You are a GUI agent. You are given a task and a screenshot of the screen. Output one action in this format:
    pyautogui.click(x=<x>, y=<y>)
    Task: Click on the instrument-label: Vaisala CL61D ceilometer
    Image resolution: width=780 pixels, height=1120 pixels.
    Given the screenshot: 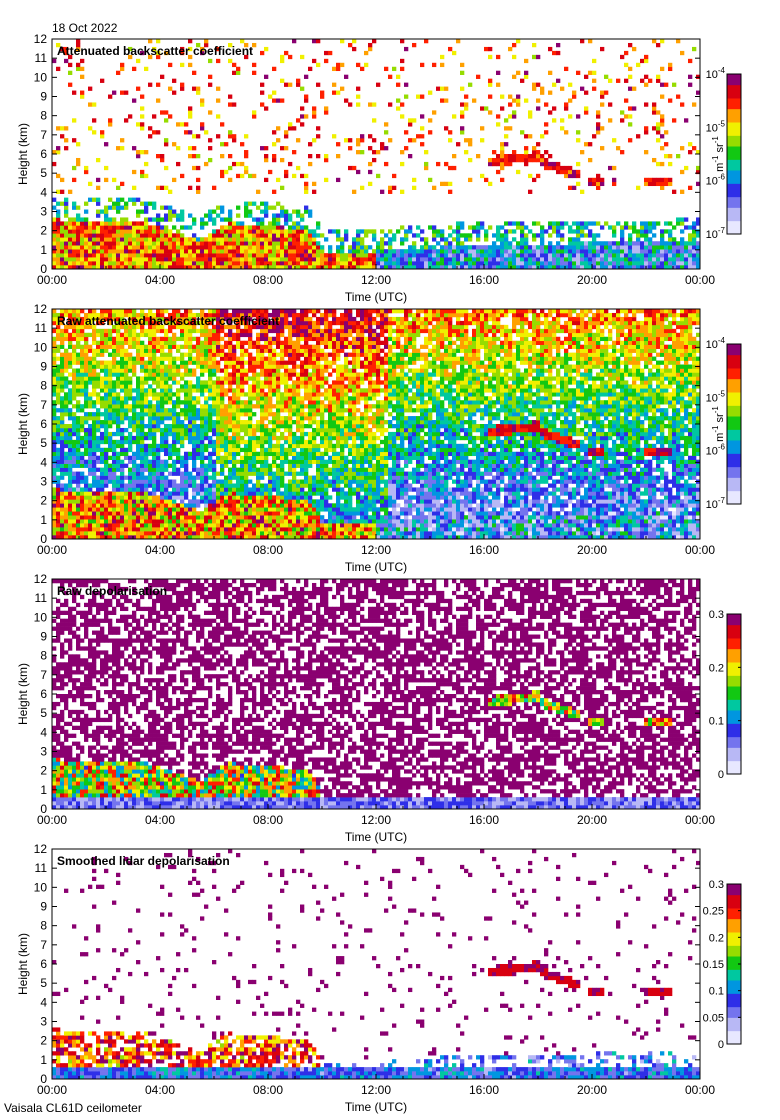 What is the action you would take?
    pyautogui.click(x=73, y=1108)
    